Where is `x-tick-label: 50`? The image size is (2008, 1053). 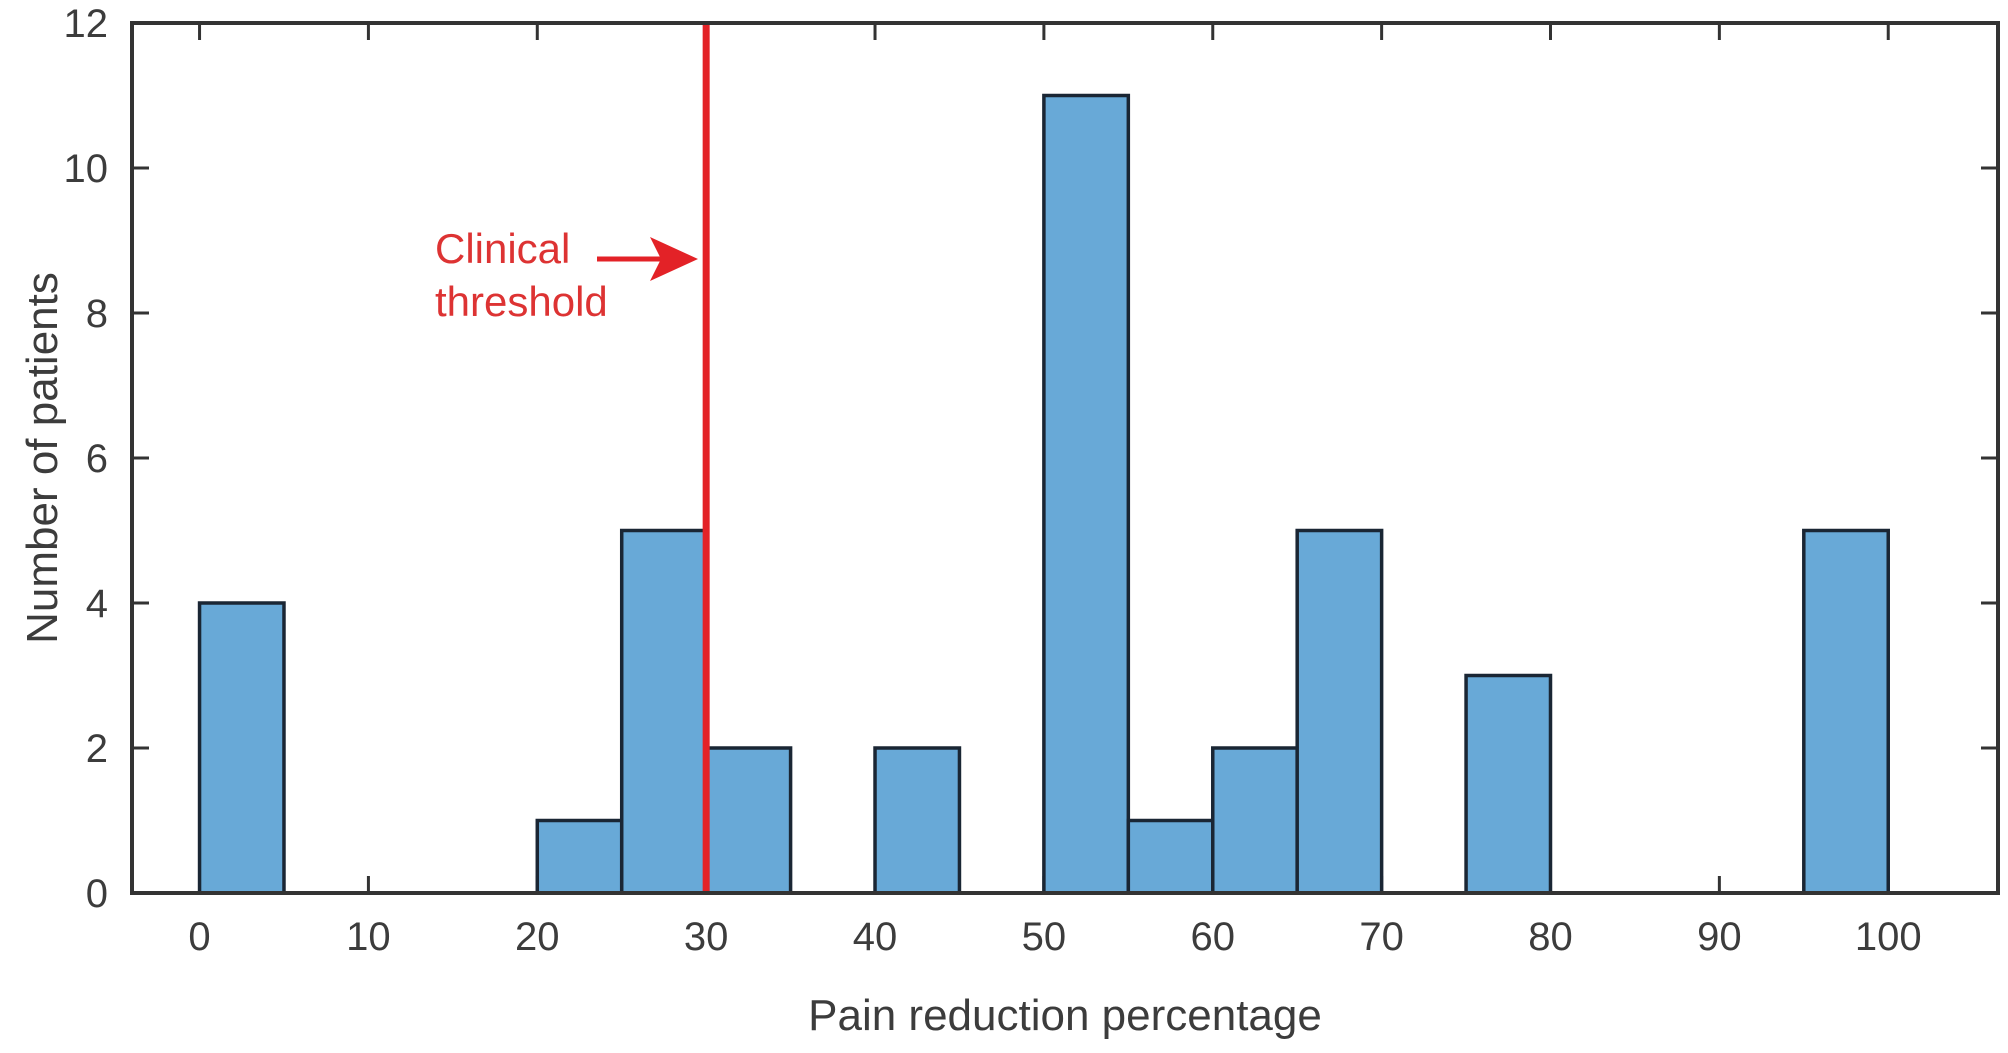
x-tick-label: 50 is located at coordinates (1044, 937).